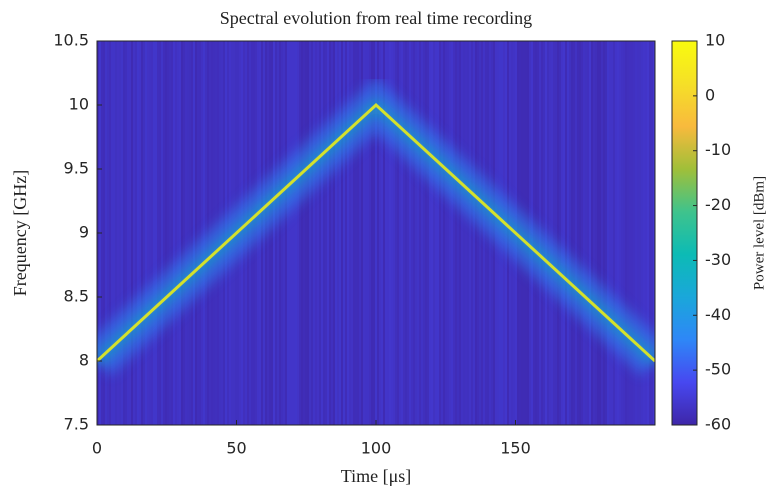 This screenshot has width=770, height=491. Describe the element at coordinates (79, 104) in the screenshot. I see `y-tick-label: 10` at that location.